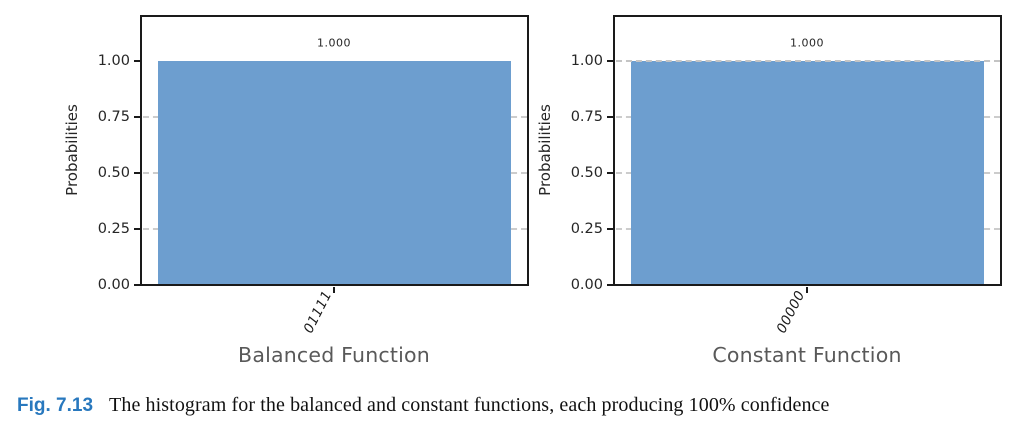 This screenshot has height=442, width=1016. Describe the element at coordinates (334, 355) in the screenshot. I see `x-axis-title: Balanced Function` at that location.